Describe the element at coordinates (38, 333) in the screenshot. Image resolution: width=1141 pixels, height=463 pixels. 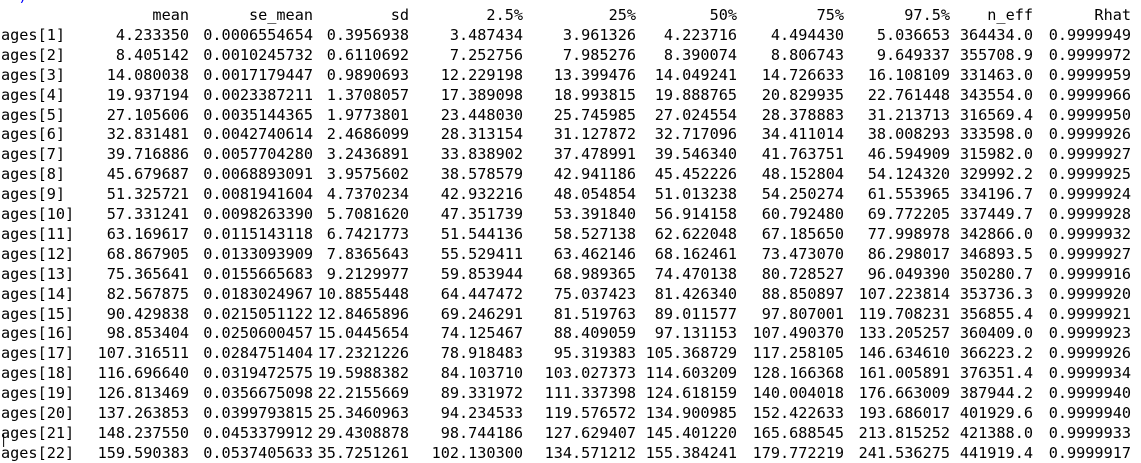
I see `row-name: ages[16]` at that location.